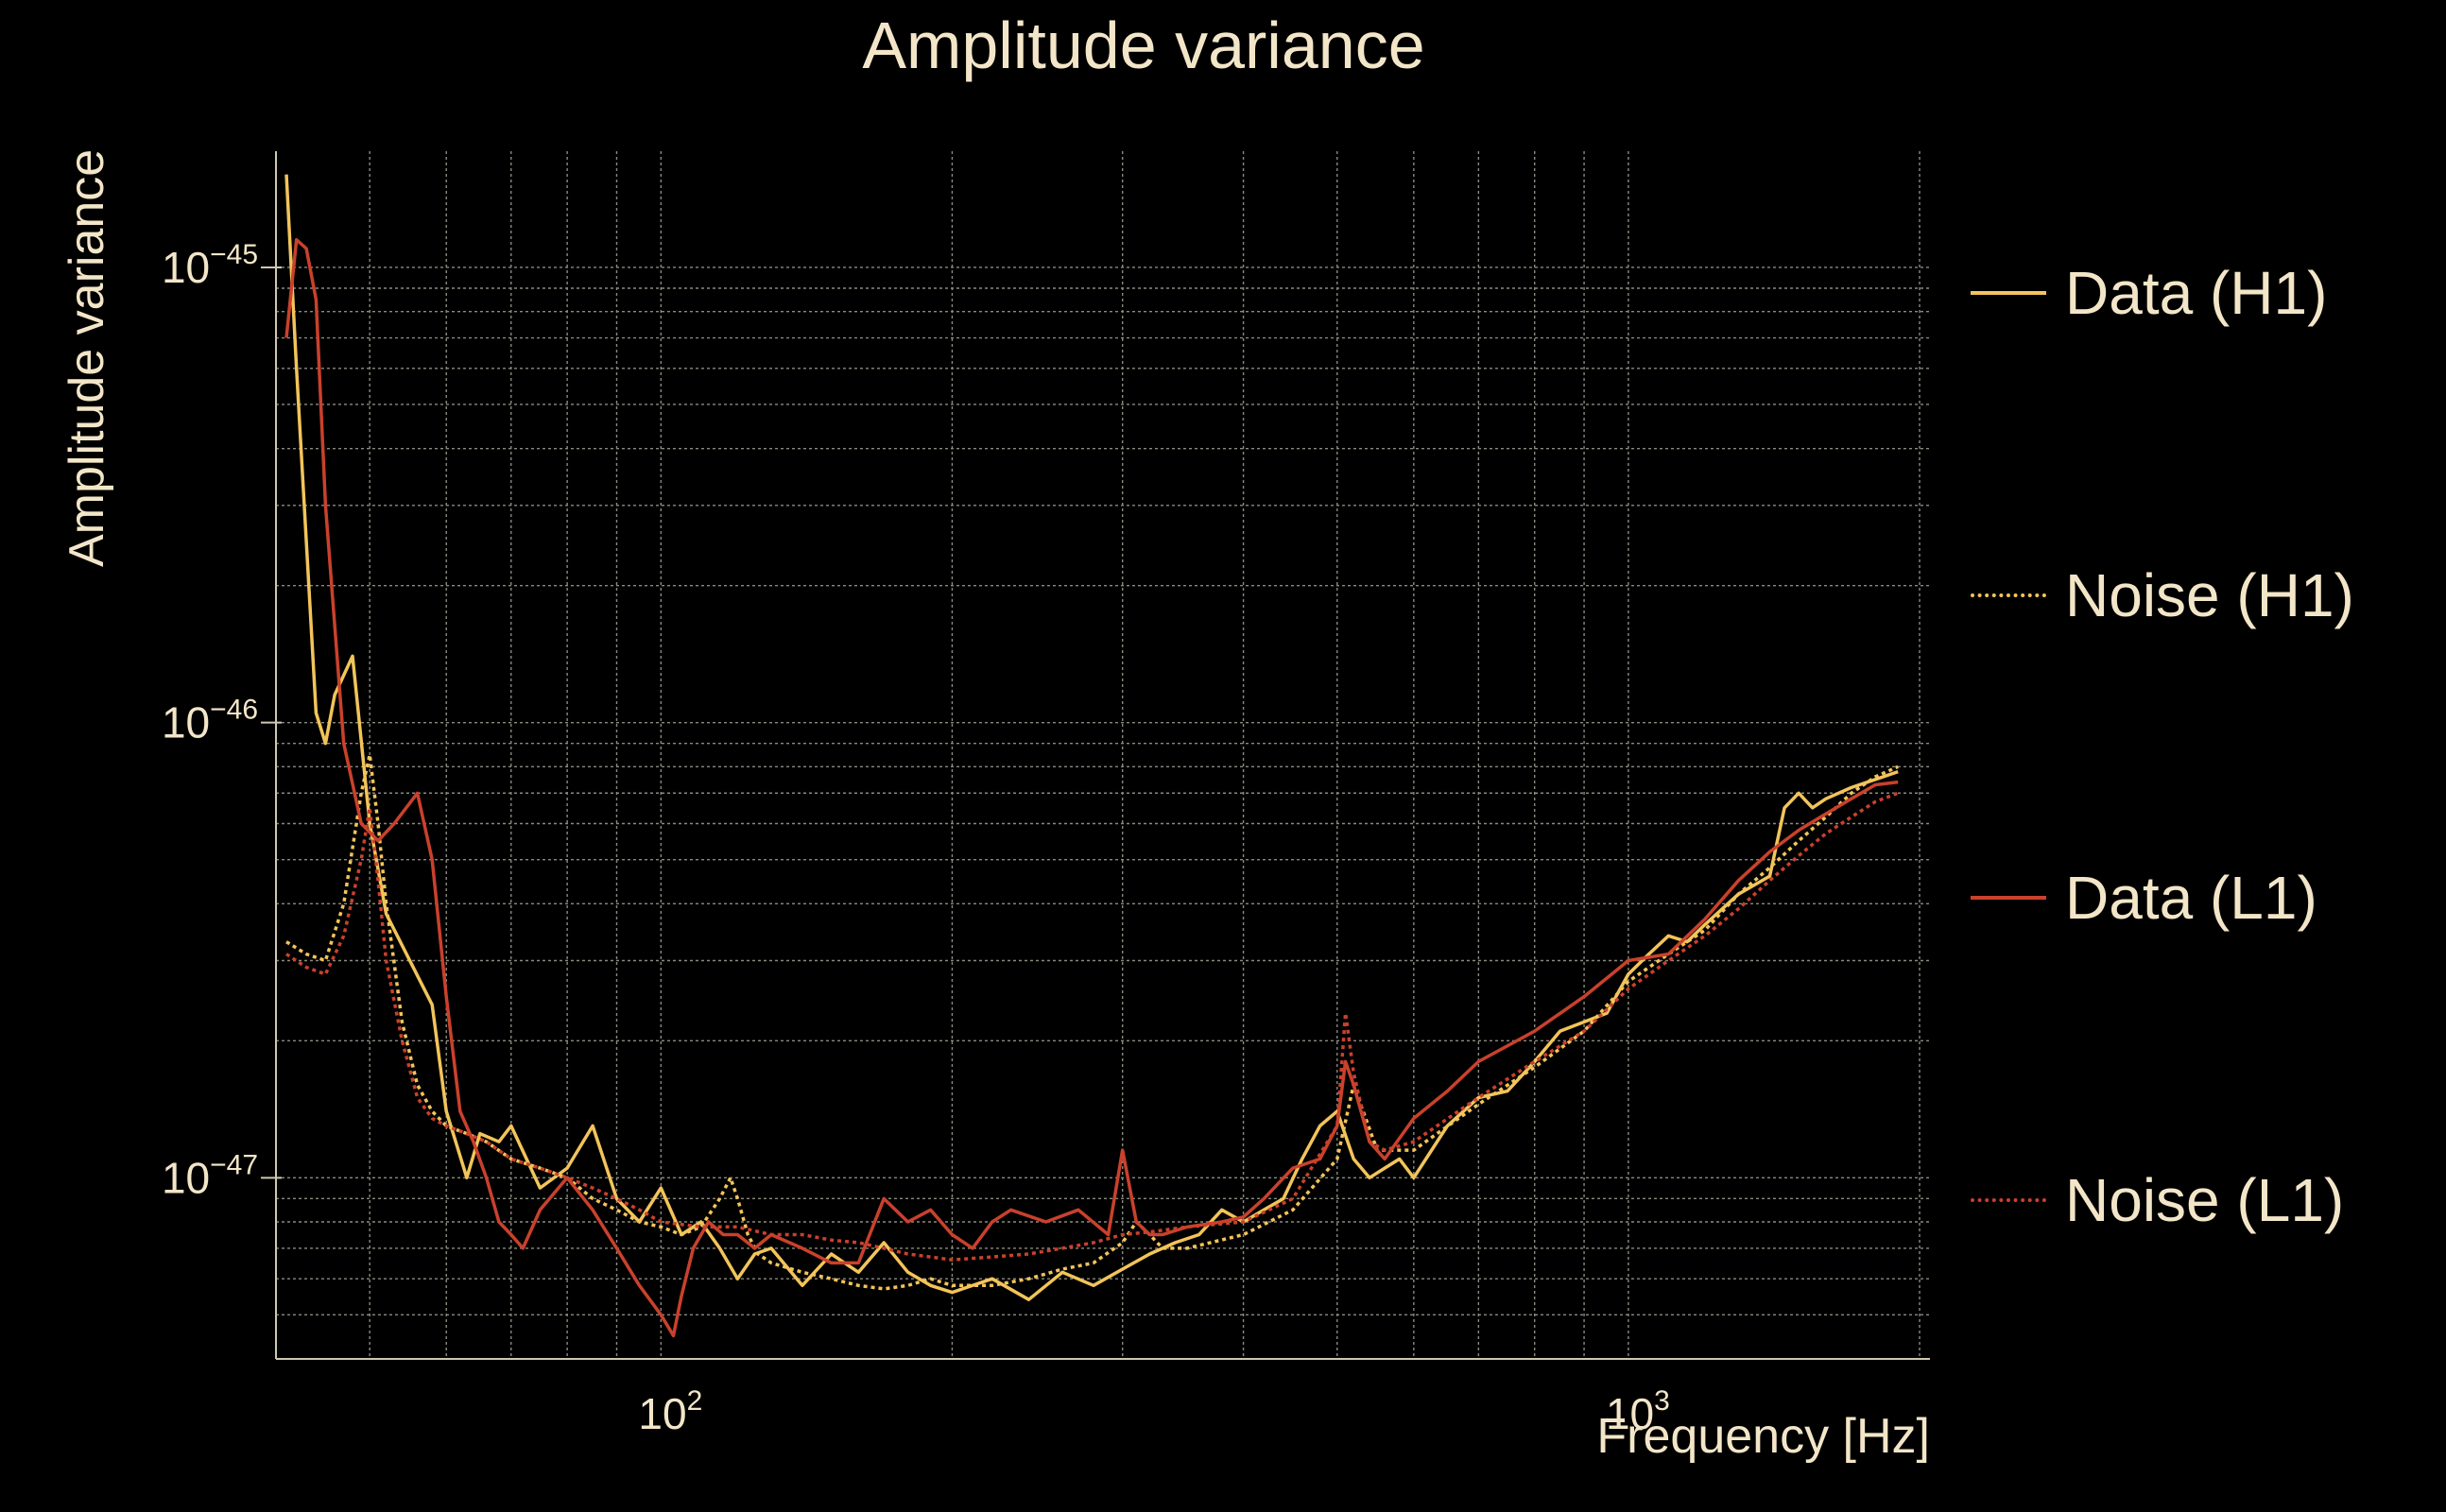  I want to click on legend-swatch-data-h1, so click(2008, 293).